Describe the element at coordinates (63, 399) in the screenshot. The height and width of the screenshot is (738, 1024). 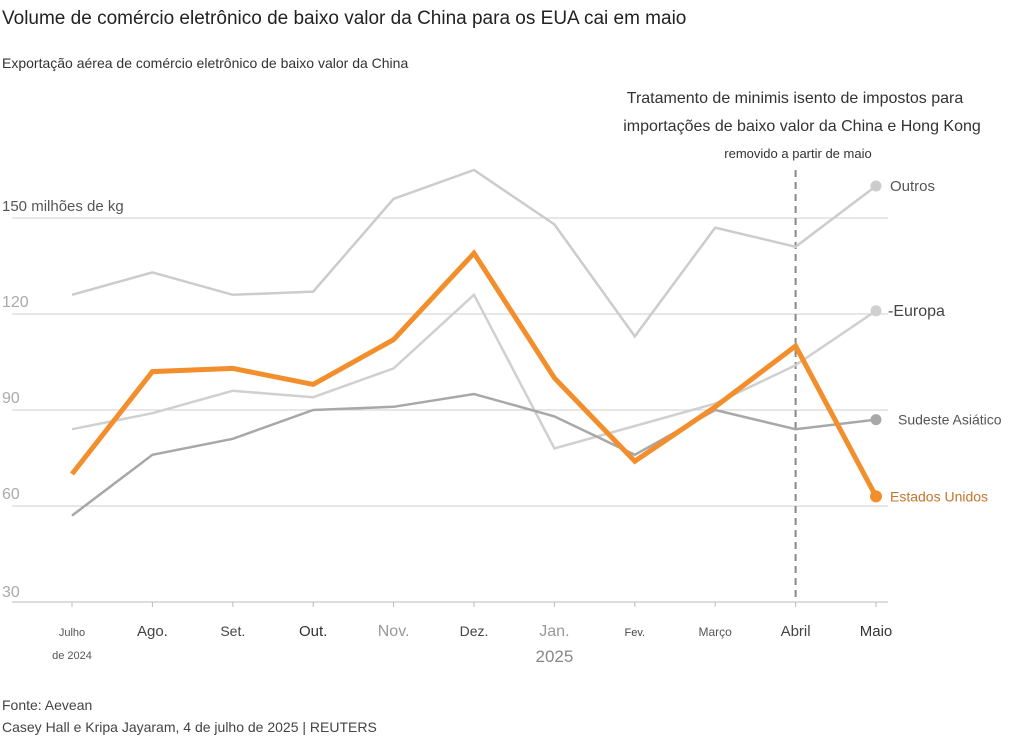
I see `y-tick-labels: 150 milhões de kg 120 90 60 30` at that location.